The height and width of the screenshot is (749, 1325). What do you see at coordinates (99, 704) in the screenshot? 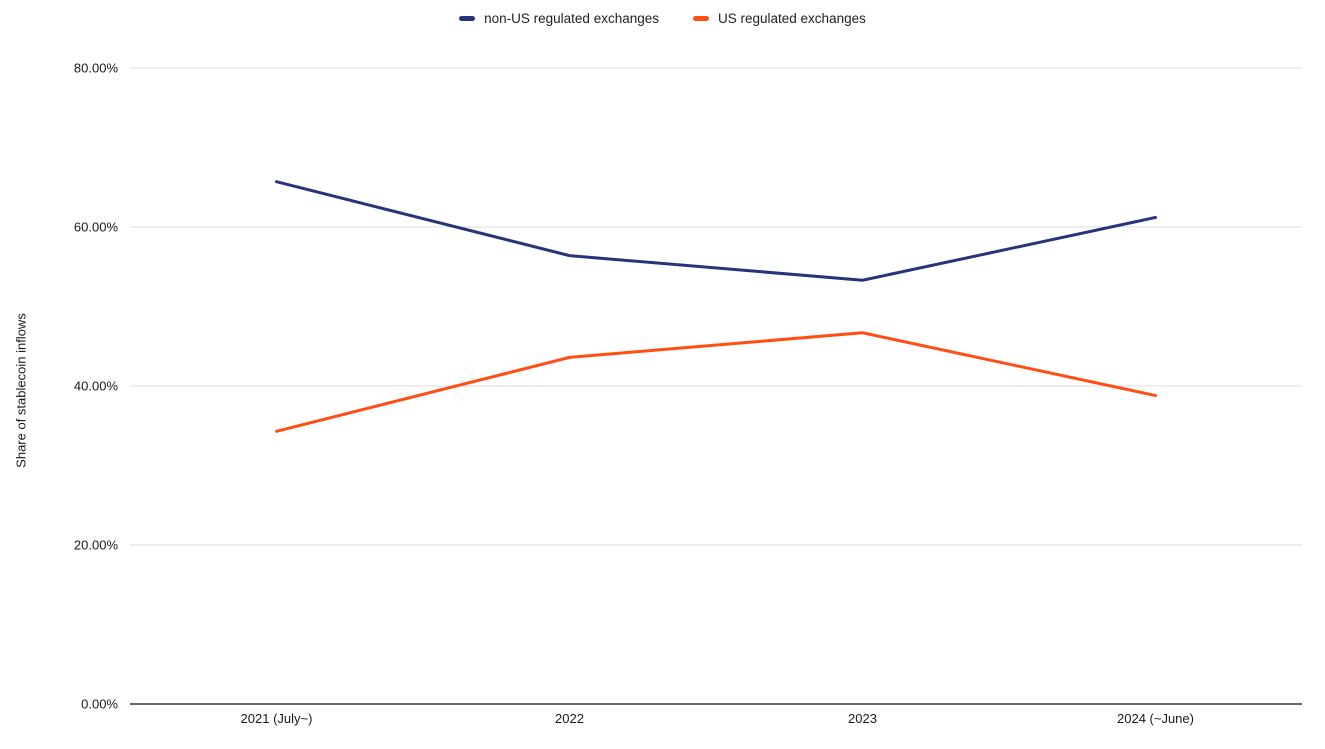
I see `y-tick-label: 0.00%` at bounding box center [99, 704].